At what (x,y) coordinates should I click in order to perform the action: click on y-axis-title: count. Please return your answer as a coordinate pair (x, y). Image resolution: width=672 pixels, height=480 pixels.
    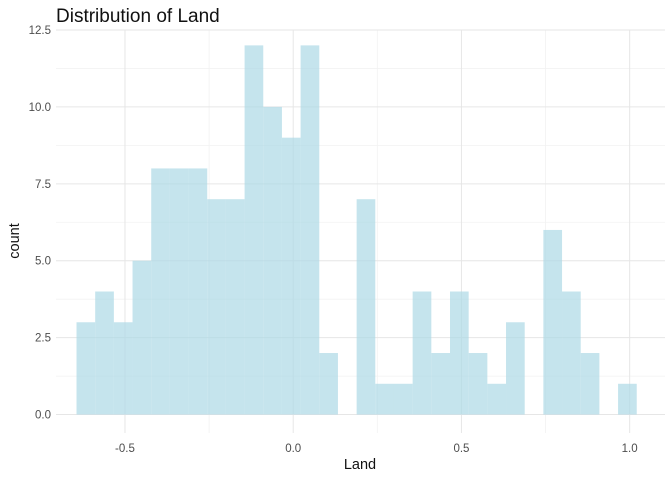
    Looking at the image, I should click on (15, 240).